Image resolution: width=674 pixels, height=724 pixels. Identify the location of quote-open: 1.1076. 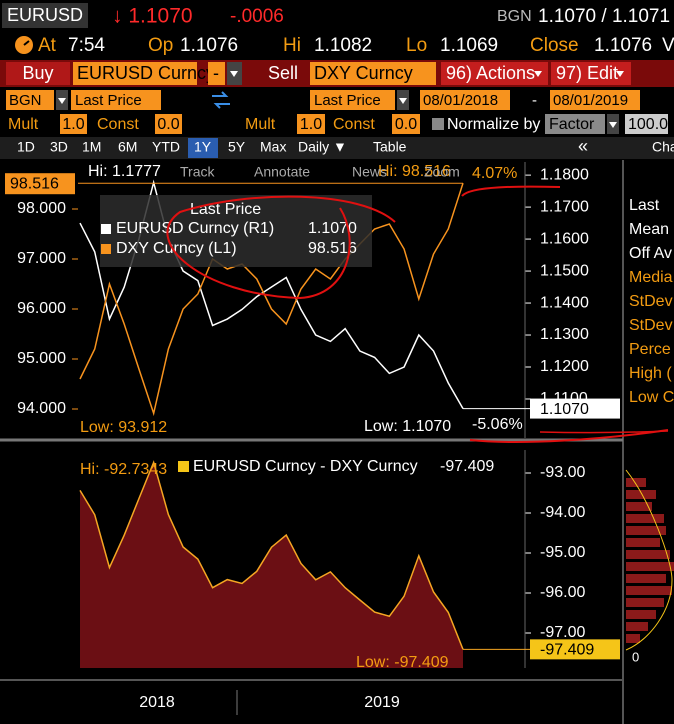
(209, 45).